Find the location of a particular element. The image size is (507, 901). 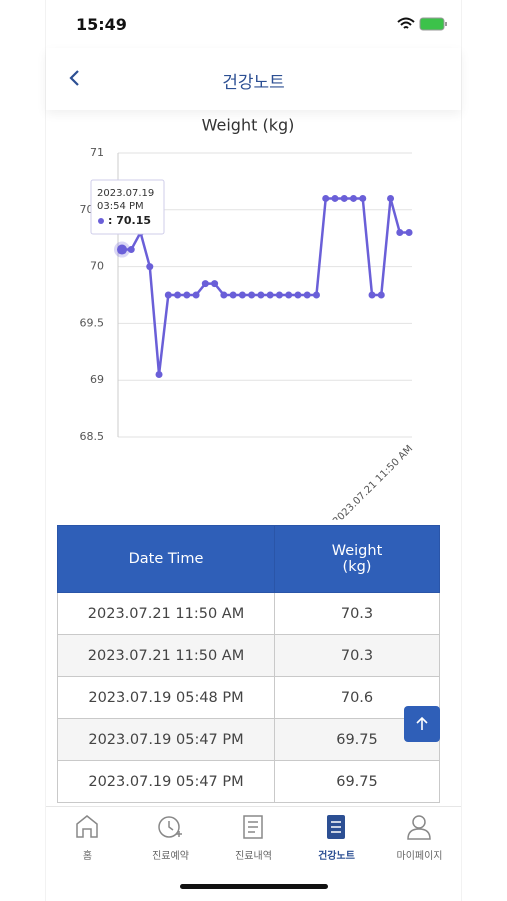

cell: 69.75 is located at coordinates (357, 781).